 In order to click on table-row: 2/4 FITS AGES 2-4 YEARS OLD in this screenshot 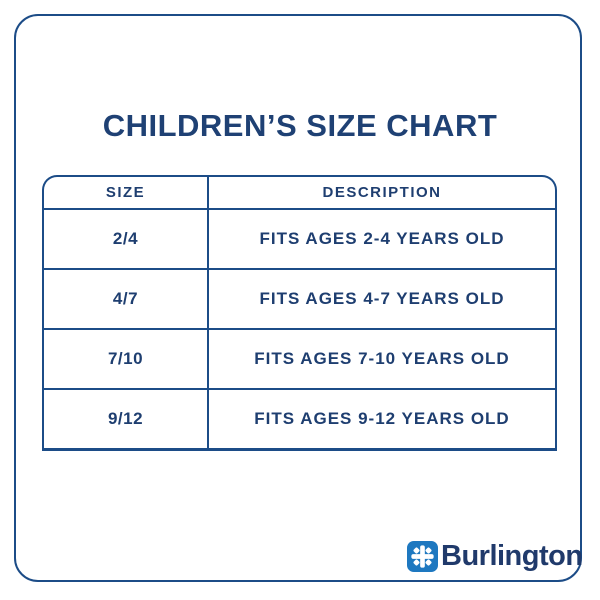, I will do `click(299, 238)`.